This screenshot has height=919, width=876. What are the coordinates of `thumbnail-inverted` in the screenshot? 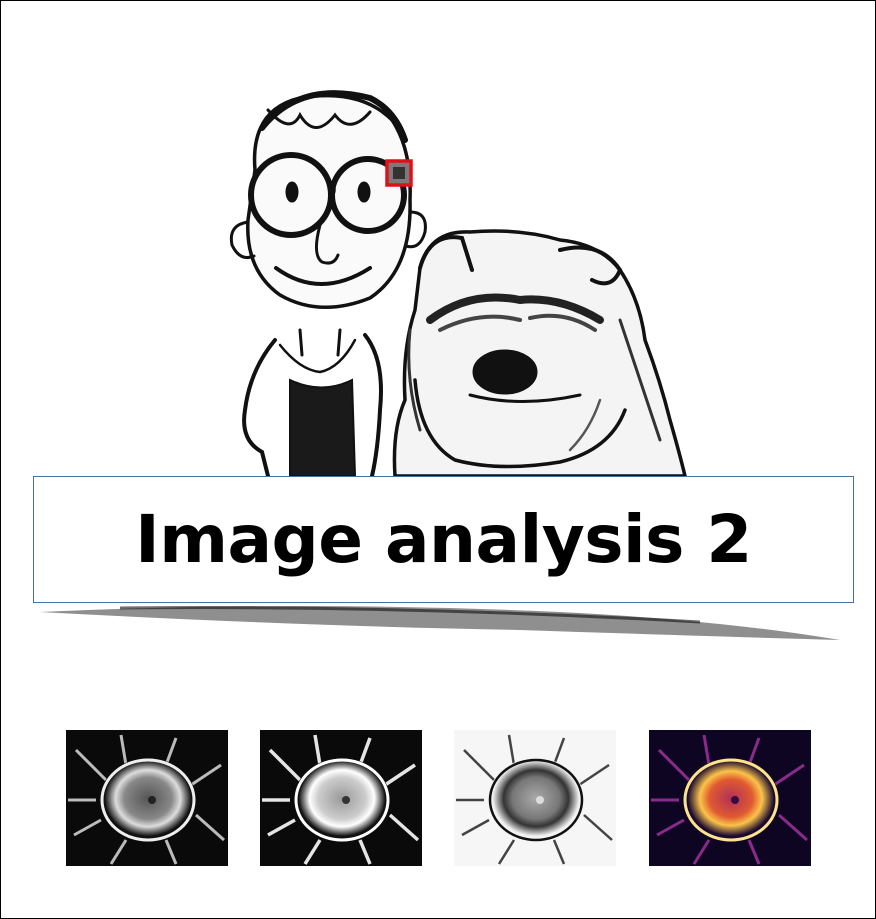 It's located at (535, 798).